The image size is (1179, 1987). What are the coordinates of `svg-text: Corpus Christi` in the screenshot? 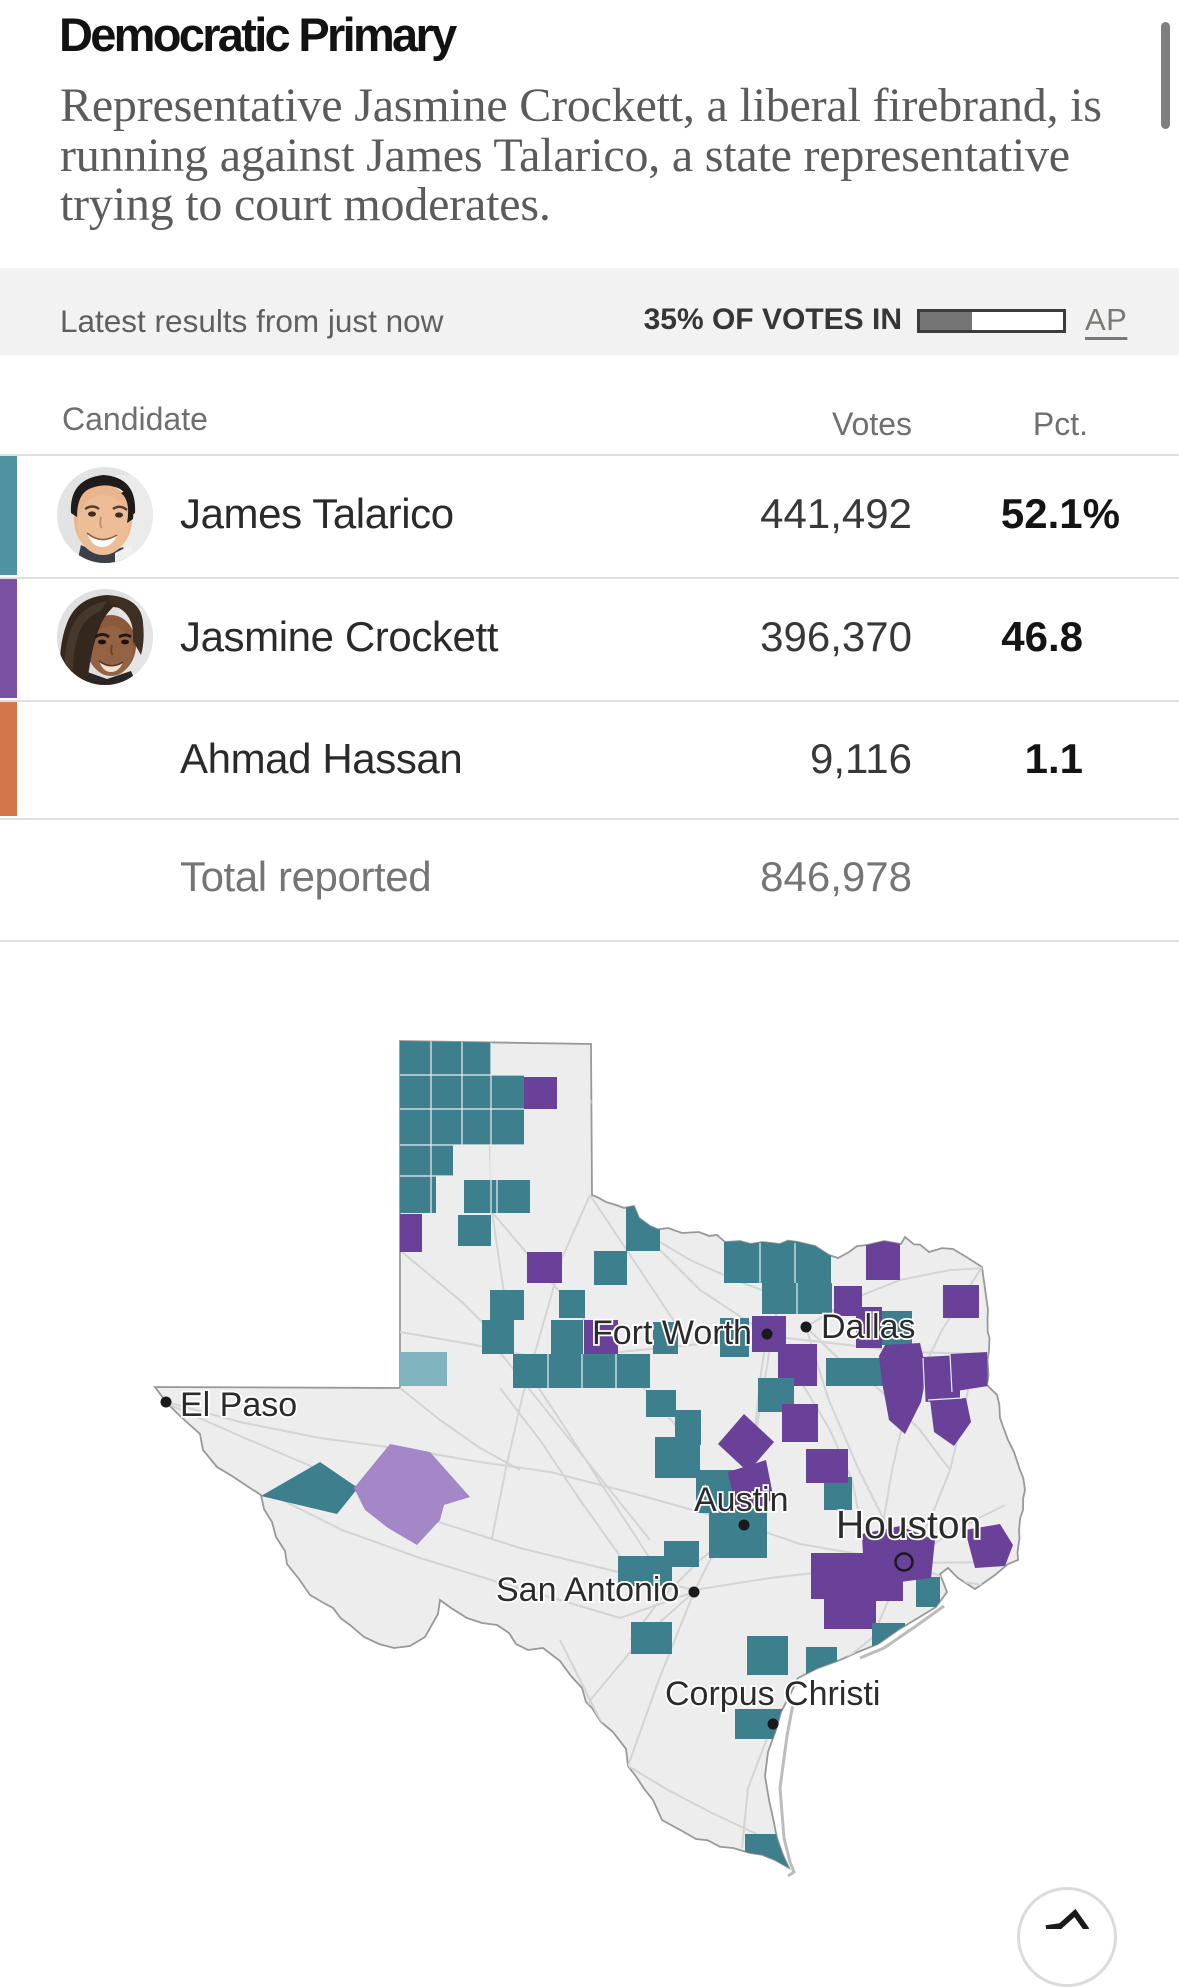 It's located at (772, 1694).